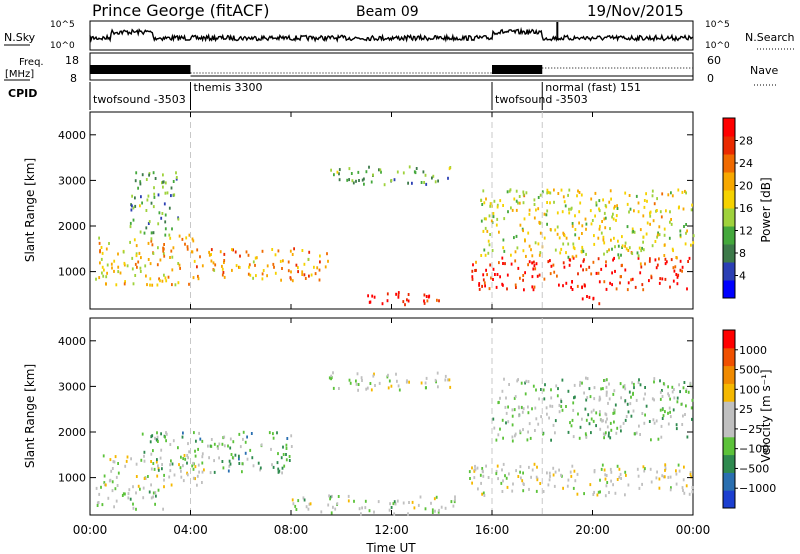 The height and width of the screenshot is (554, 800). I want to click on nsky-tick-bottom: 10^0, so click(62, 46).